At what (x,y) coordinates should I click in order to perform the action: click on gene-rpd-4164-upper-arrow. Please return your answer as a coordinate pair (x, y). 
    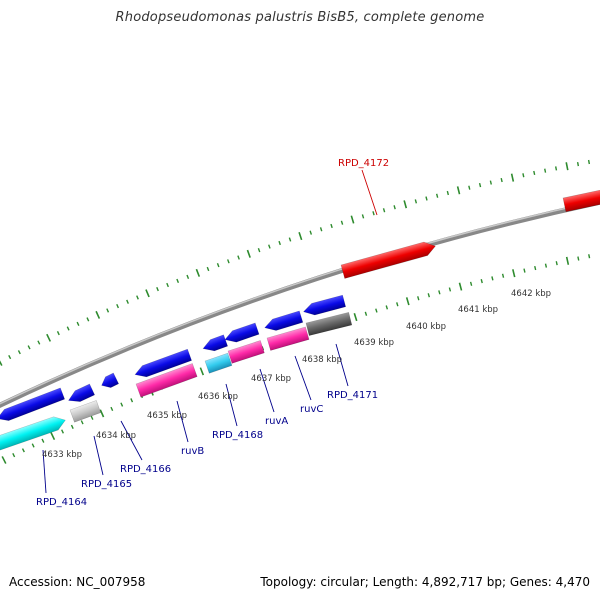
    Looking at the image, I should click on (32, 405).